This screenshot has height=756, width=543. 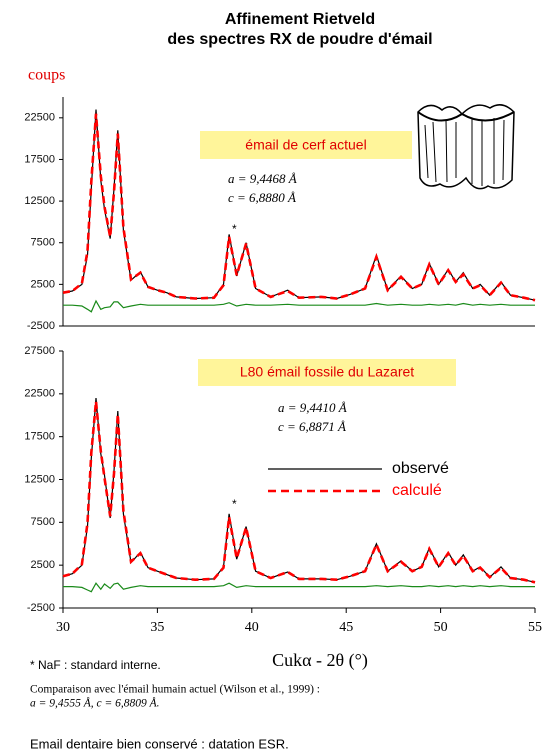 I want to click on title: des spectres RX de poudre d'émail, so click(x=299, y=39).